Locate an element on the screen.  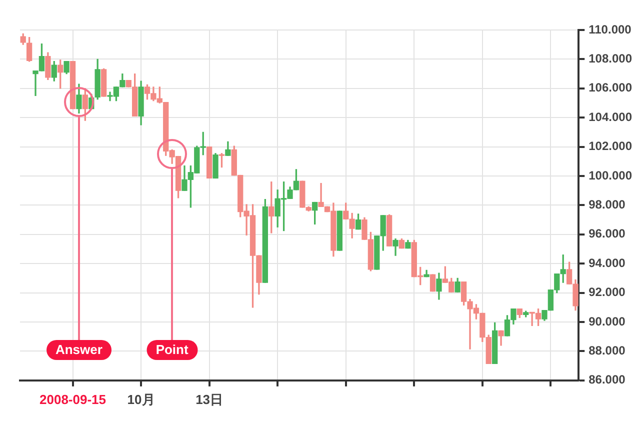
y-tick-label: 110.000 is located at coordinates (610, 29).